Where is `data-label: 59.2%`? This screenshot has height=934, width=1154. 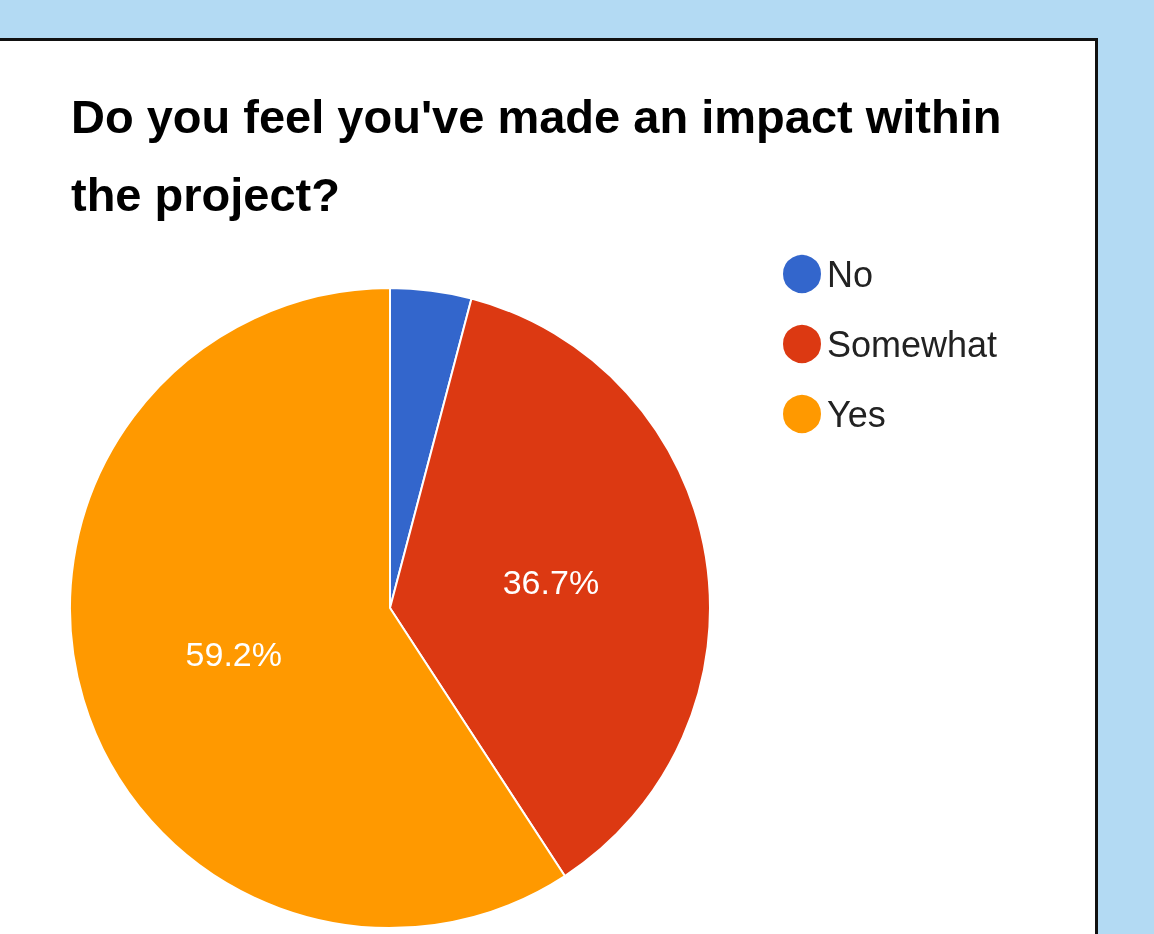 data-label: 59.2% is located at coordinates (233, 654).